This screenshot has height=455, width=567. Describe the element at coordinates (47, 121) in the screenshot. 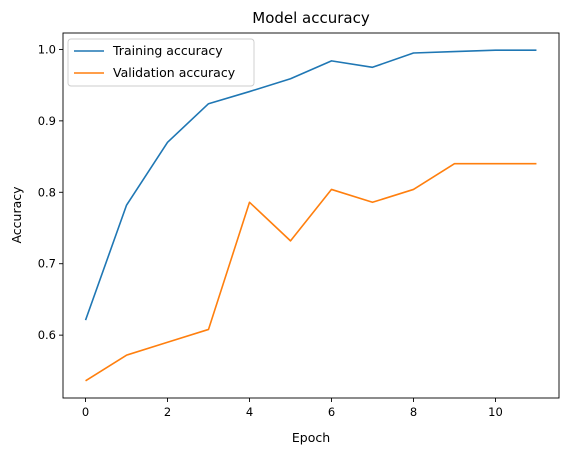

I see `y-tick-label: 0.9` at that location.